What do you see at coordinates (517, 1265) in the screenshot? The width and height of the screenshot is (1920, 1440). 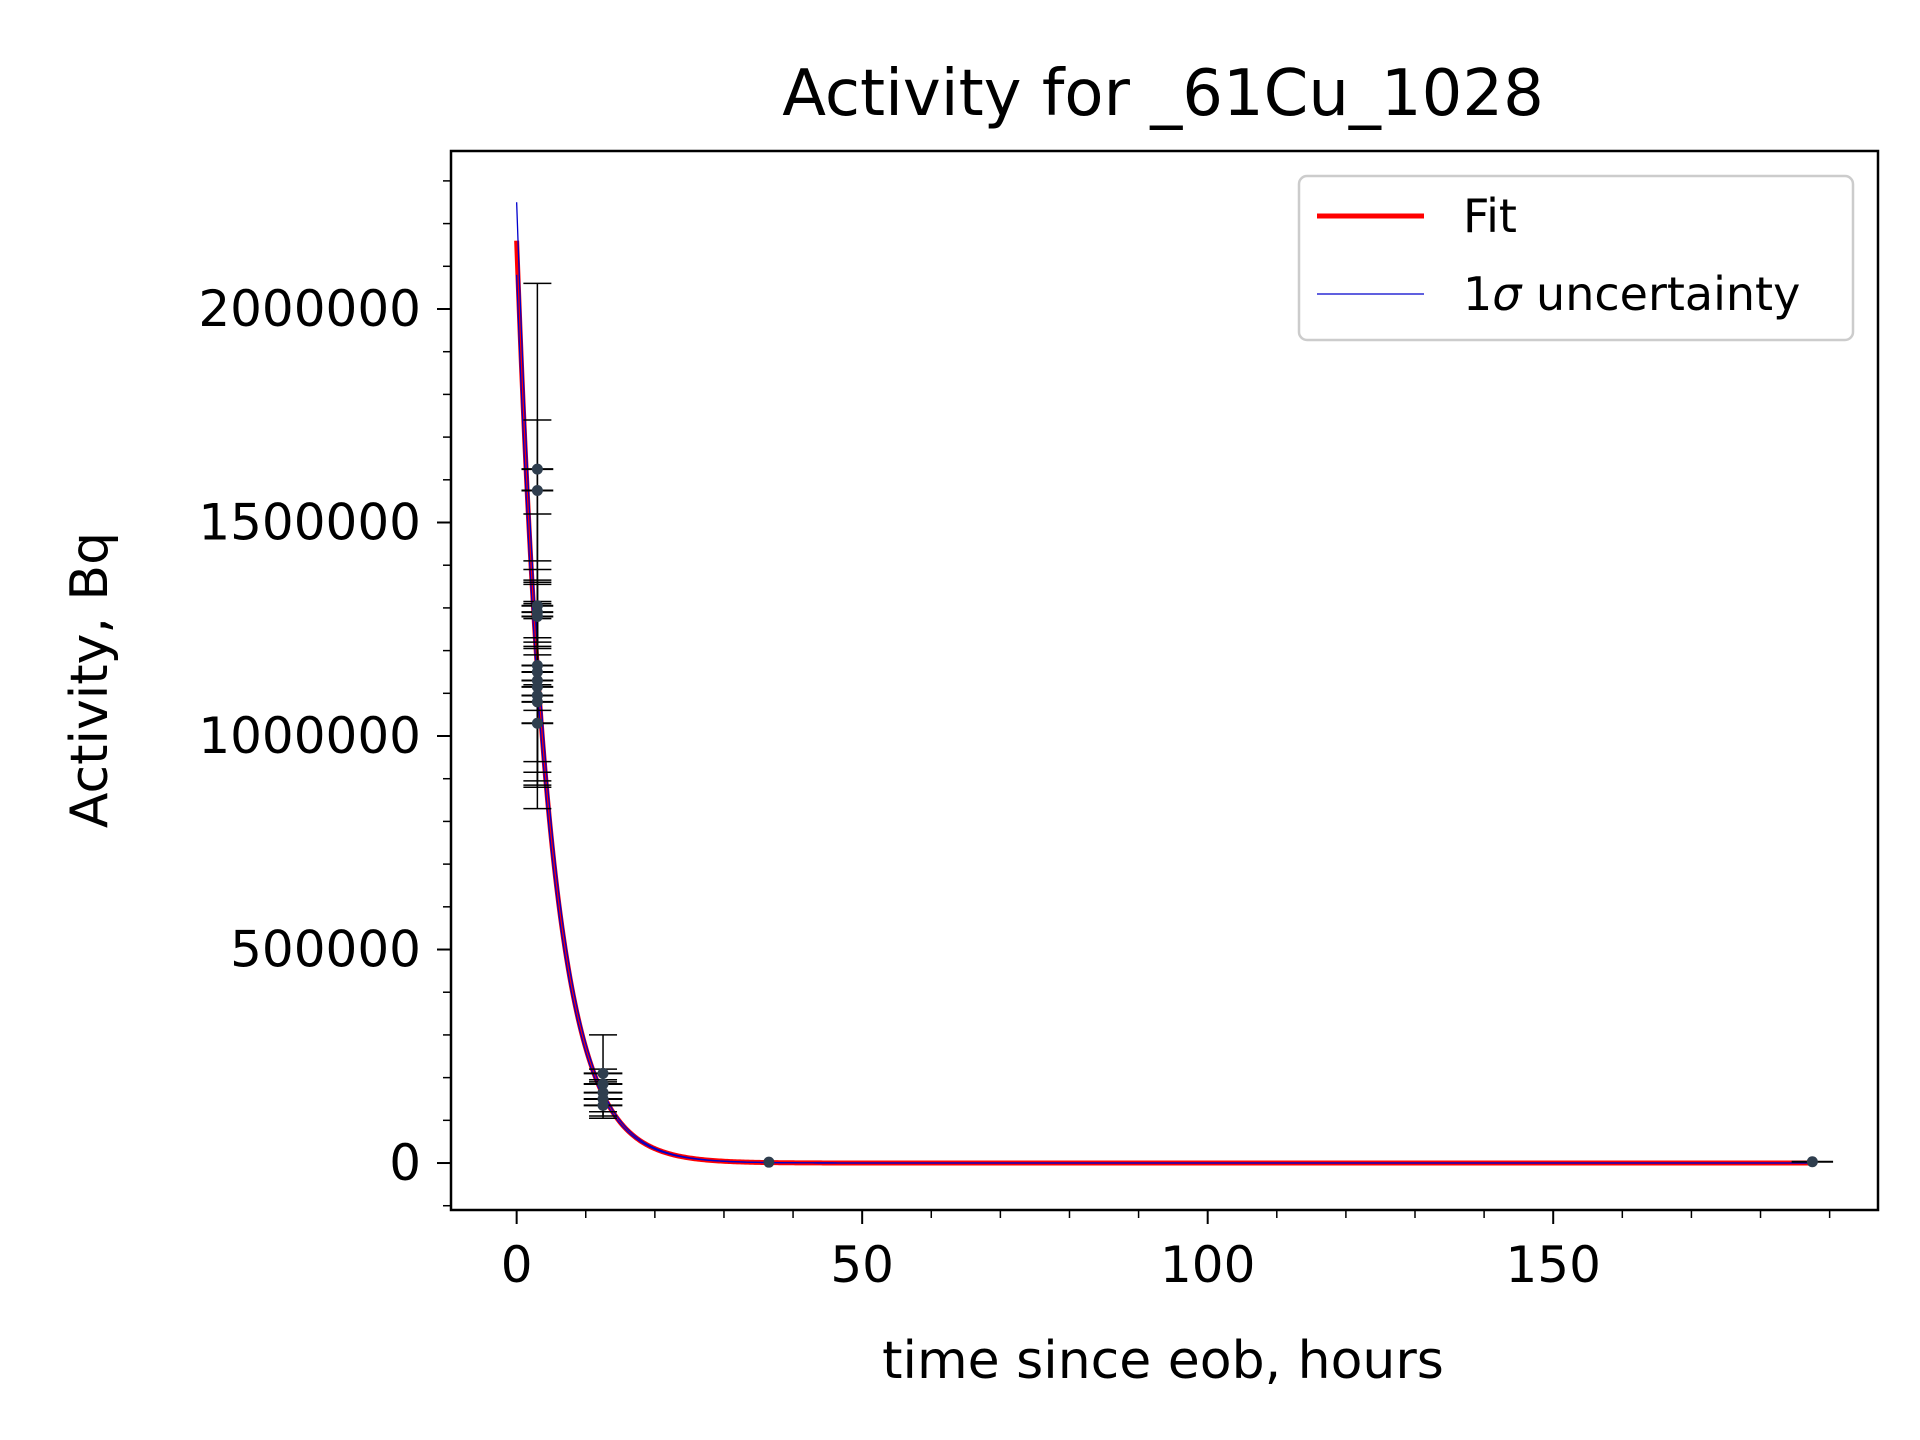 I see `x-tick-label: 0` at bounding box center [517, 1265].